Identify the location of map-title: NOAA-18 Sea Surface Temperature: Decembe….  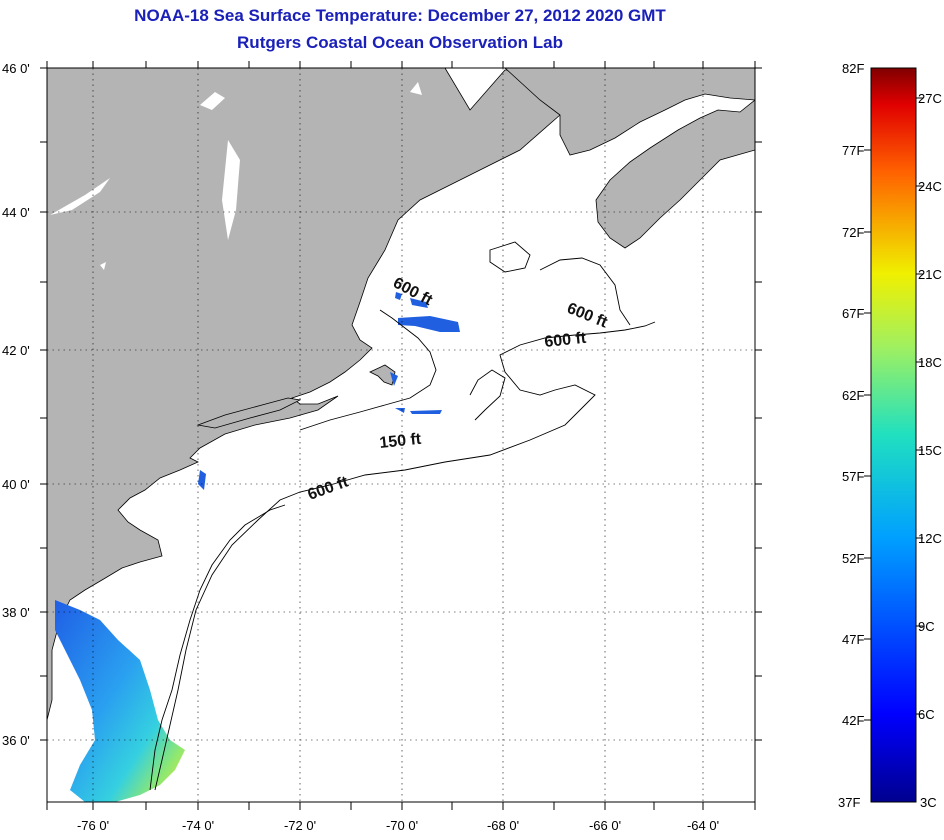
(400, 15).